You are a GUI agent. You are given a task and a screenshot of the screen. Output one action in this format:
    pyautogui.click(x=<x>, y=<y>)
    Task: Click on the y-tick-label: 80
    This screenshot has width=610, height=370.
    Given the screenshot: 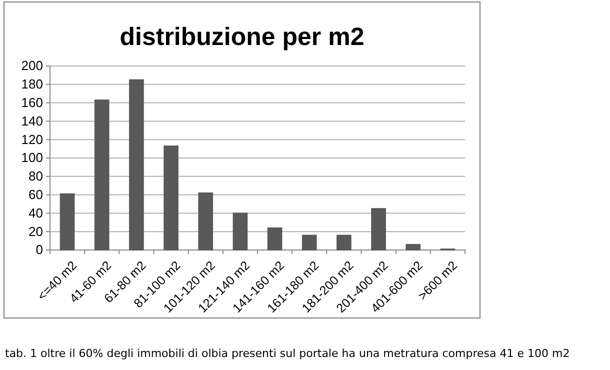 What is the action you would take?
    pyautogui.click(x=35, y=176)
    